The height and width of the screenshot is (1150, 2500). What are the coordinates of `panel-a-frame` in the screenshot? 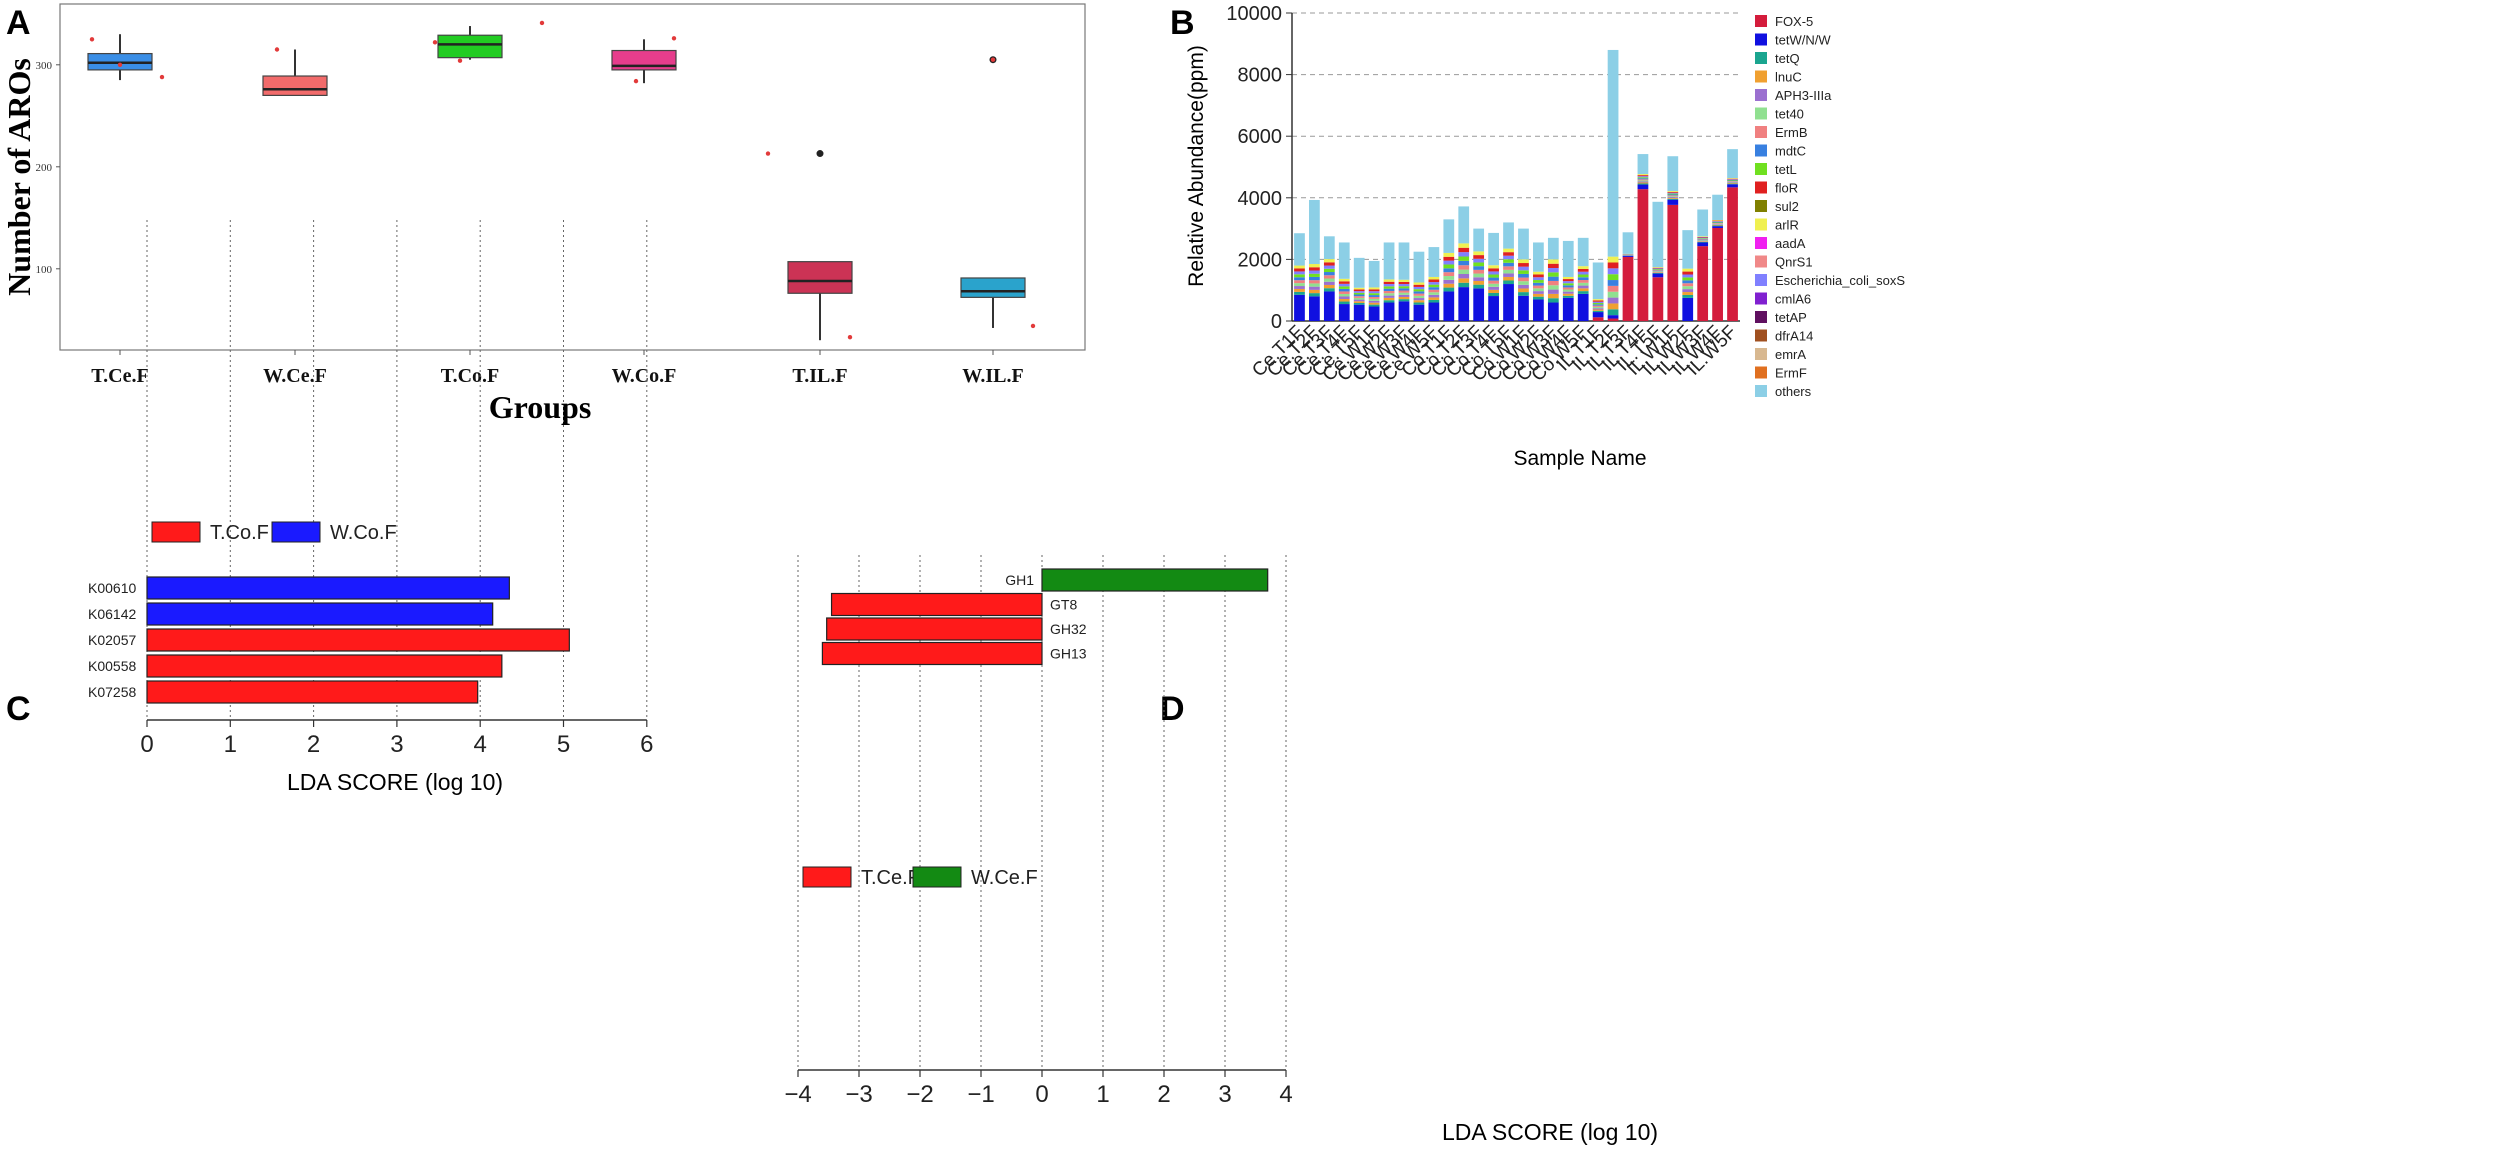 It's located at (572, 177).